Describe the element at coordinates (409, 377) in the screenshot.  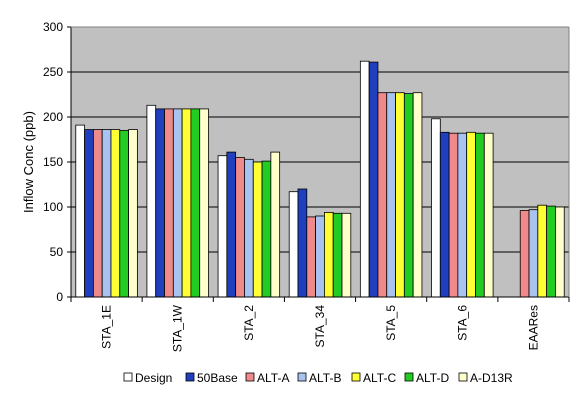
I see `legend-swatch-alt-d` at that location.